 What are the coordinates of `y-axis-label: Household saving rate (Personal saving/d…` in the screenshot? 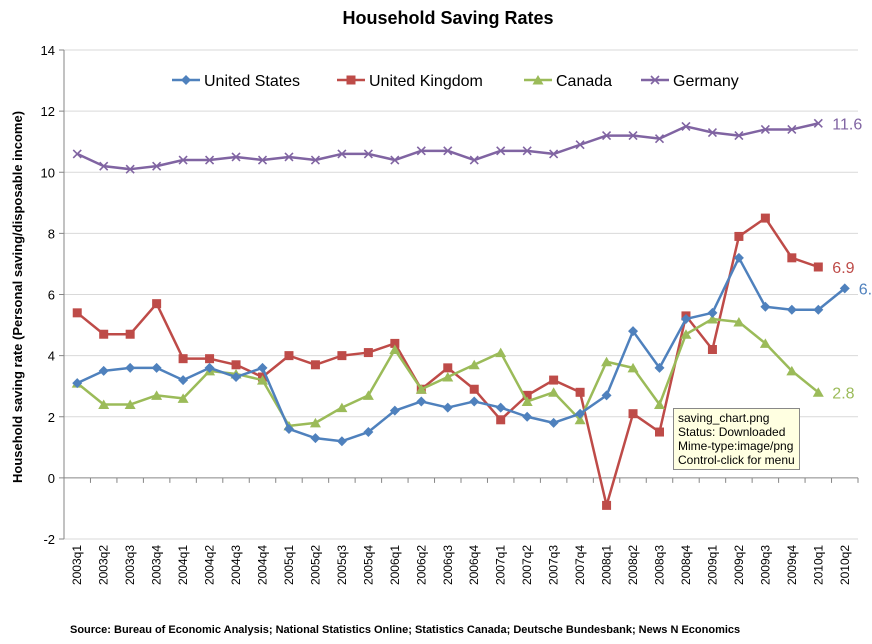 It's located at (17, 297).